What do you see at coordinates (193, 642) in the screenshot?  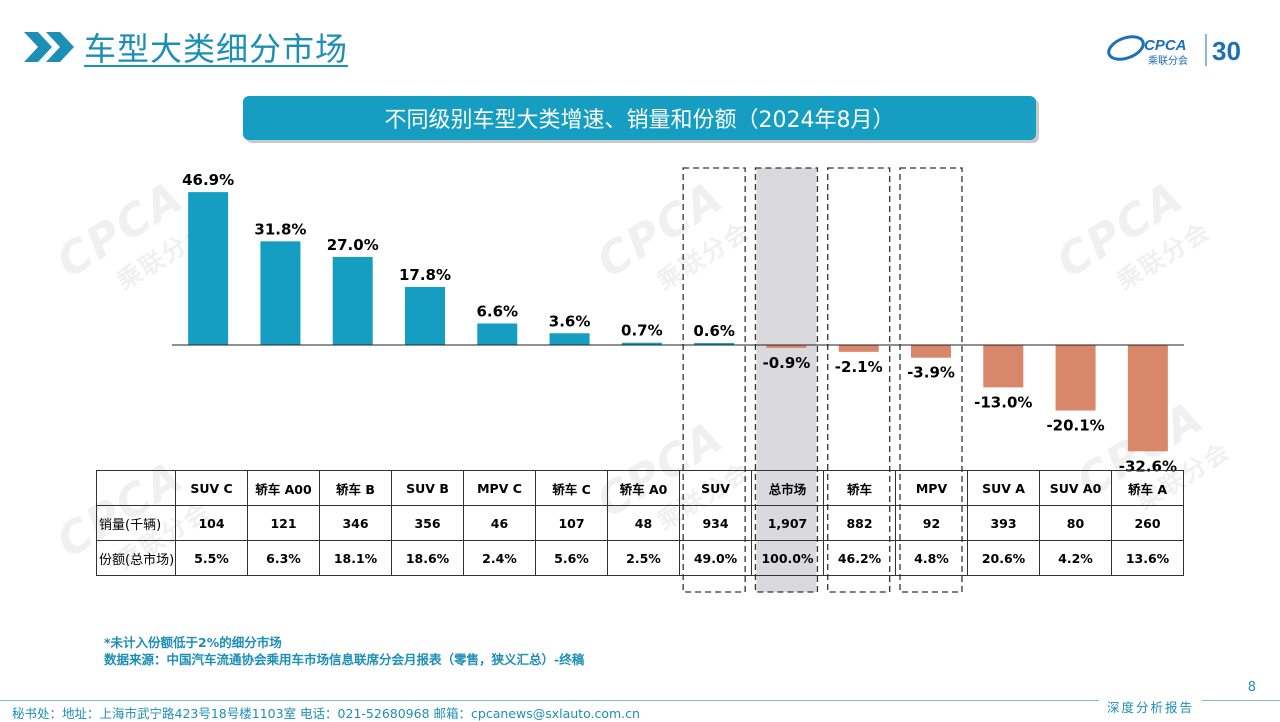 I see `note-line-1: *未计入份额低于2%的细分市场` at bounding box center [193, 642].